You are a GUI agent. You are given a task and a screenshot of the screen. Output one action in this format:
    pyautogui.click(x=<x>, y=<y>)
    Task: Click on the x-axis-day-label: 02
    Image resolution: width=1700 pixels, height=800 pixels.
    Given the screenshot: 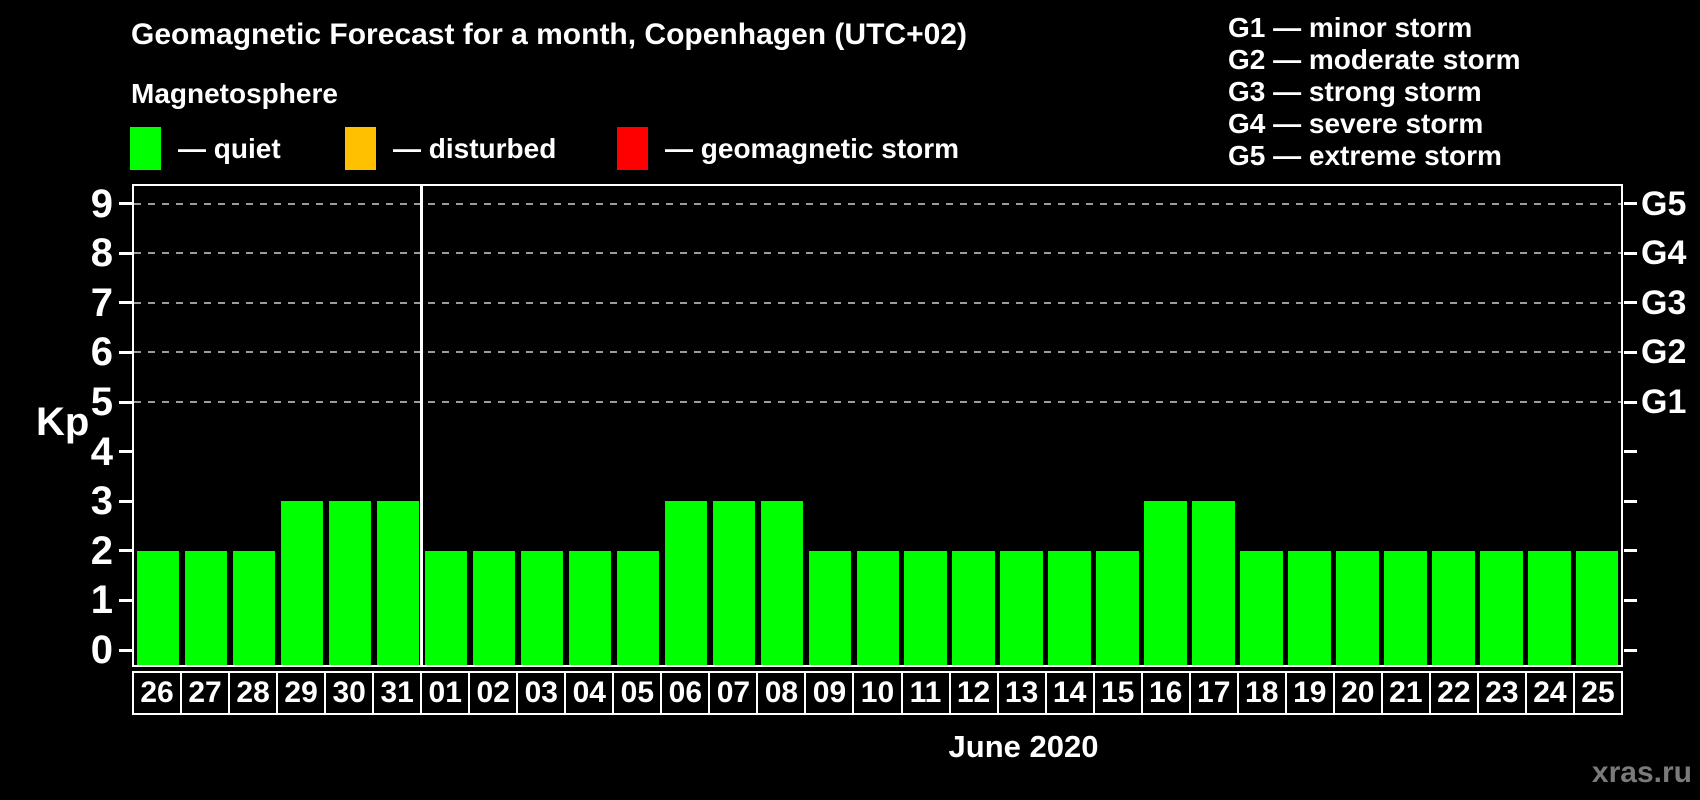 What is the action you would take?
    pyautogui.click(x=494, y=693)
    